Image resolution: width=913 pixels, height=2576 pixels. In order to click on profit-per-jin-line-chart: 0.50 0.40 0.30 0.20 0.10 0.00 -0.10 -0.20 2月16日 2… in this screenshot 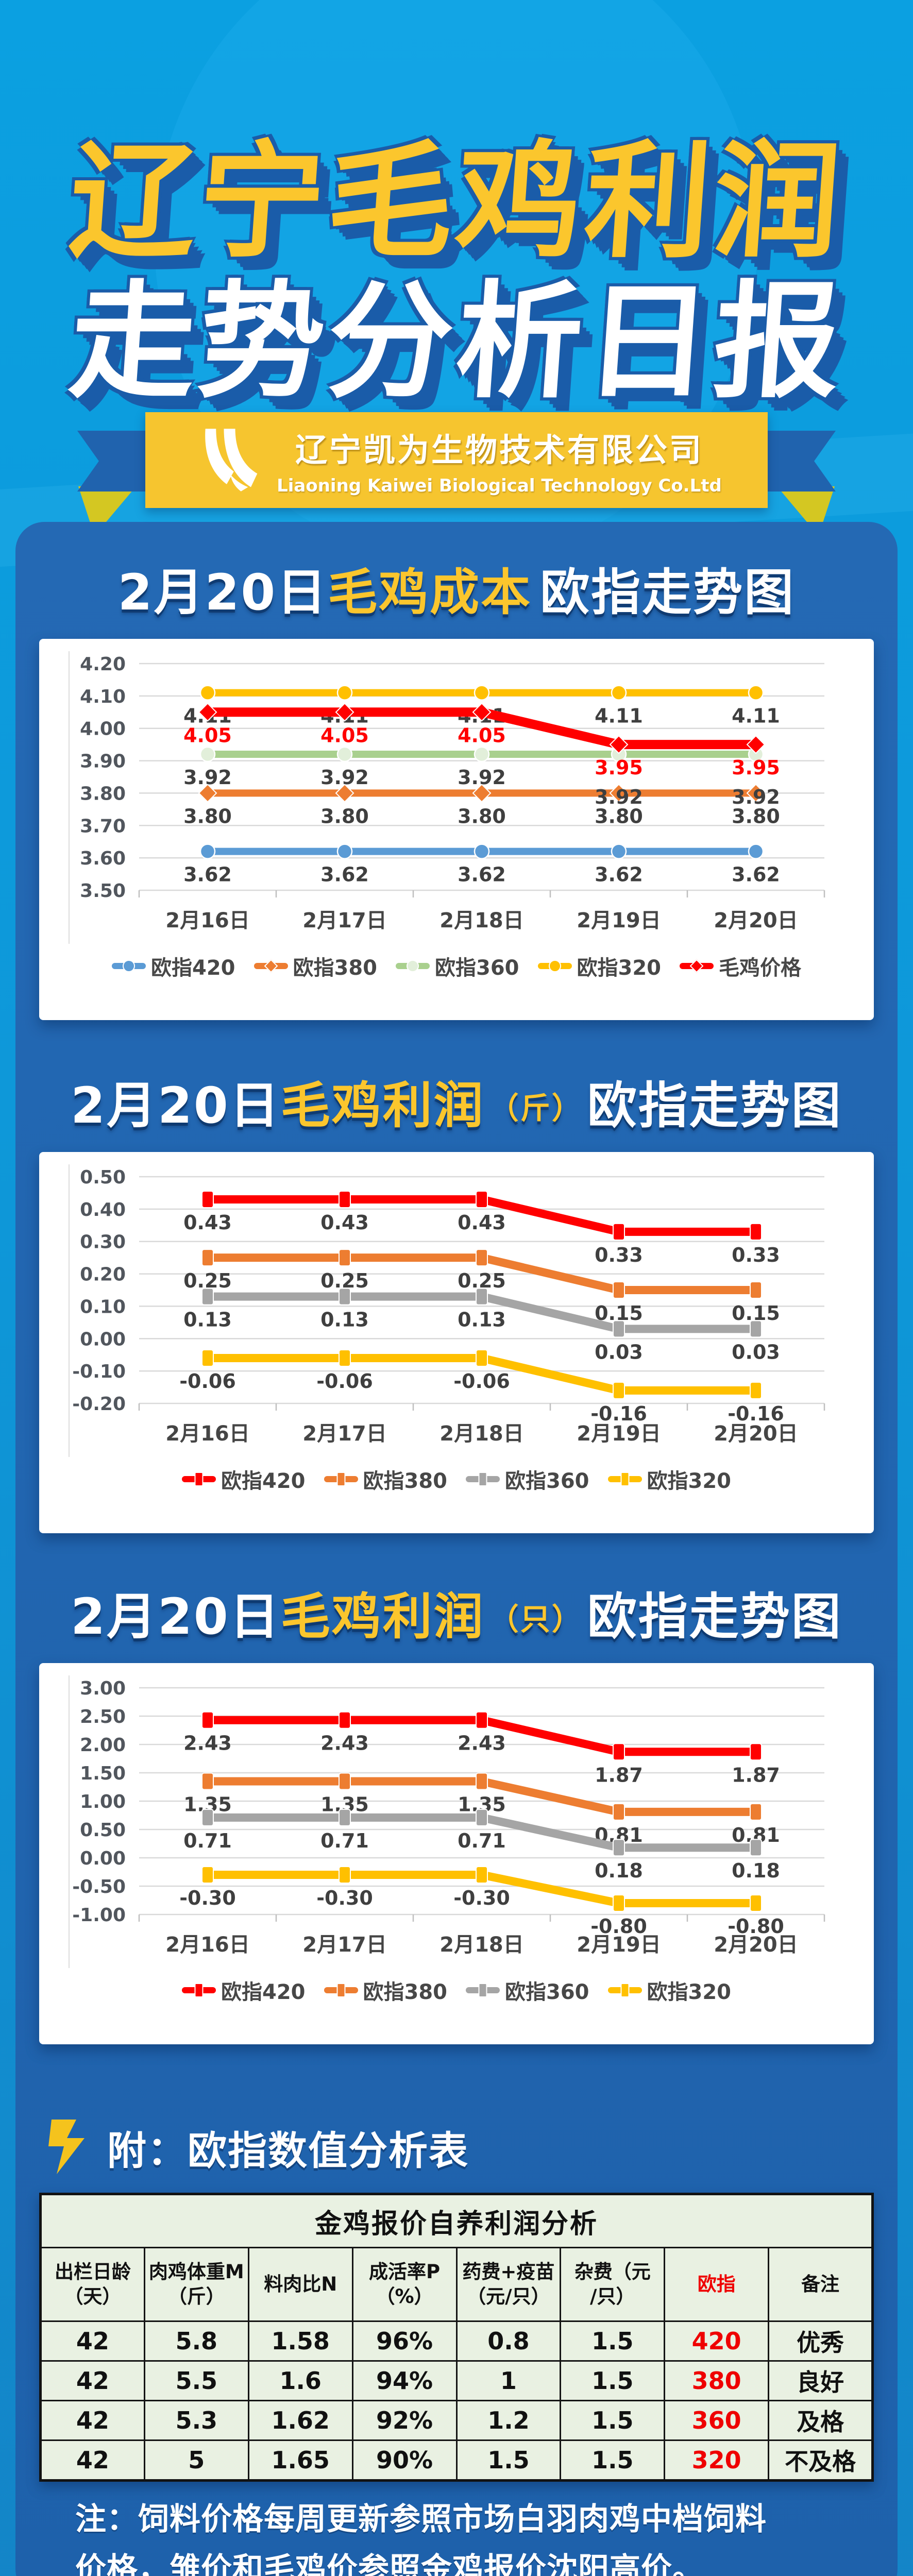, I will do `click(447, 1310)`.